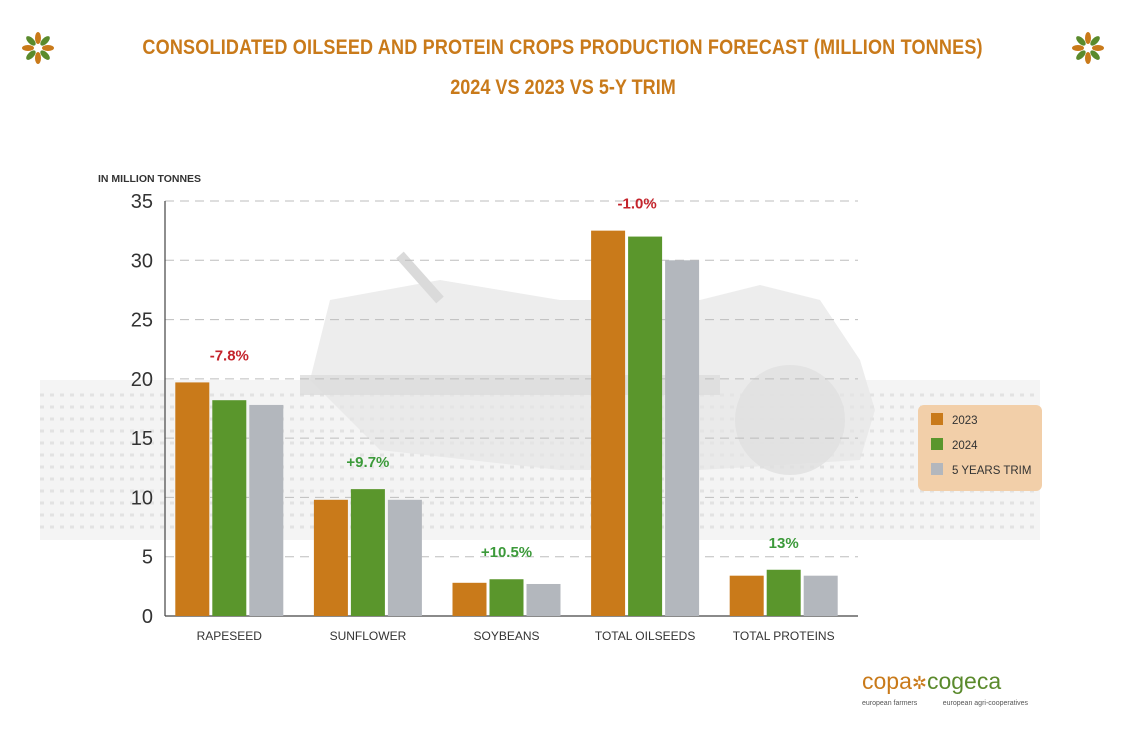 This screenshot has height=744, width=1126. I want to click on x-tick-label: RAPESEED, so click(230, 636).